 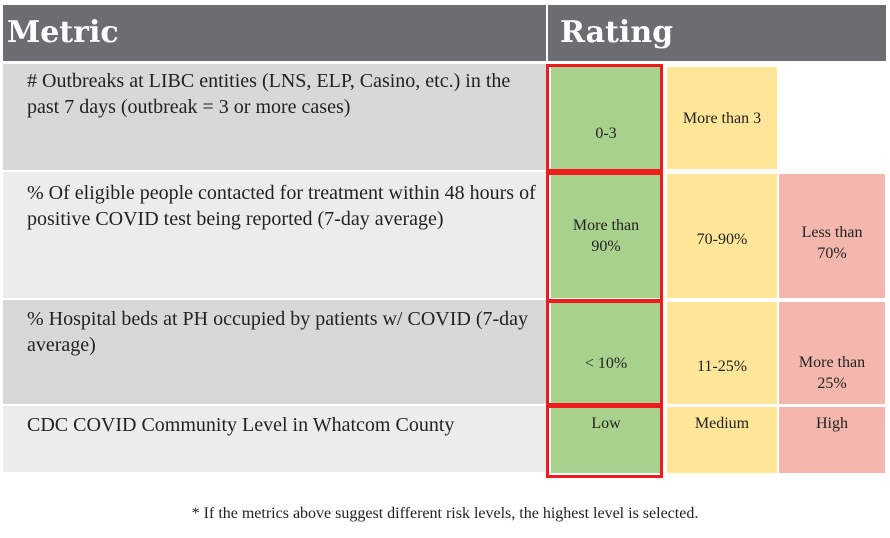 What do you see at coordinates (722, 239) in the screenshot?
I see `rating-yellow-label: 70-90%` at bounding box center [722, 239].